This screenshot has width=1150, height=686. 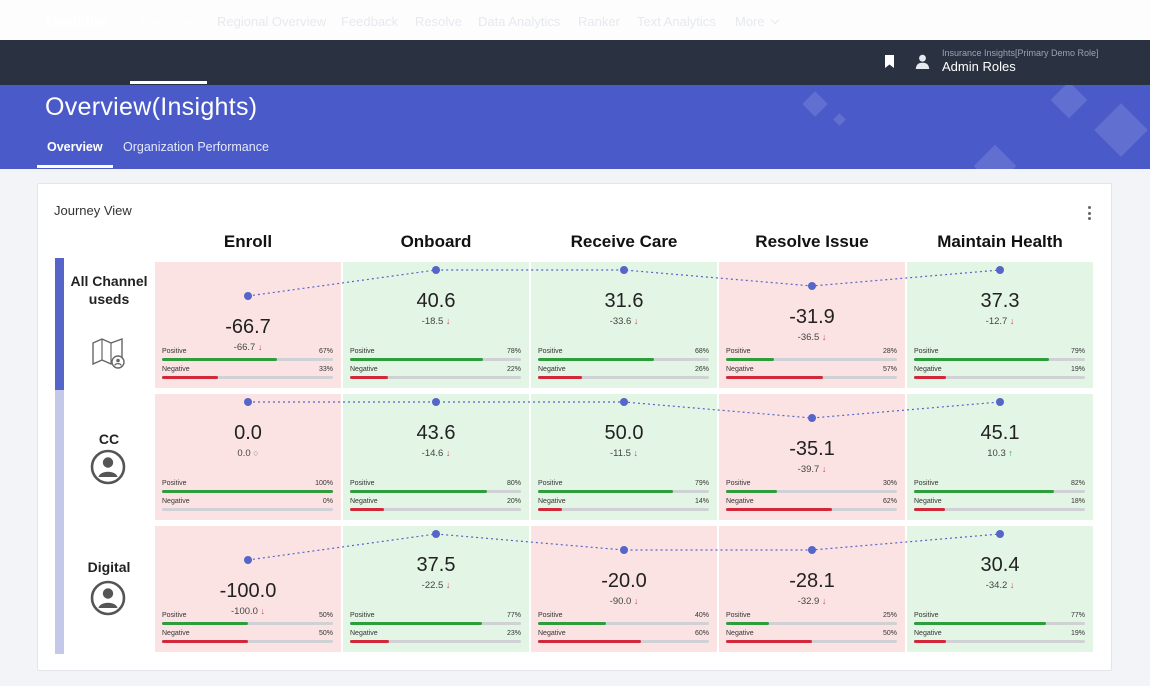 What do you see at coordinates (1000, 589) in the screenshot?
I see `journey-cell: 30.4 -34.2 ↓ Positive 77% Negative 19%` at bounding box center [1000, 589].